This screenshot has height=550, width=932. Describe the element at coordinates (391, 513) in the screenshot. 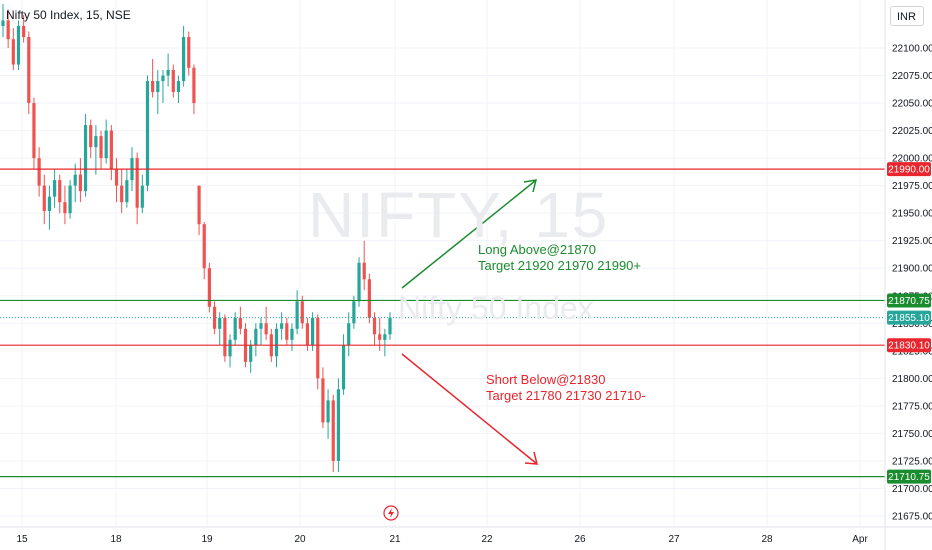

I see `flash-icon` at that location.